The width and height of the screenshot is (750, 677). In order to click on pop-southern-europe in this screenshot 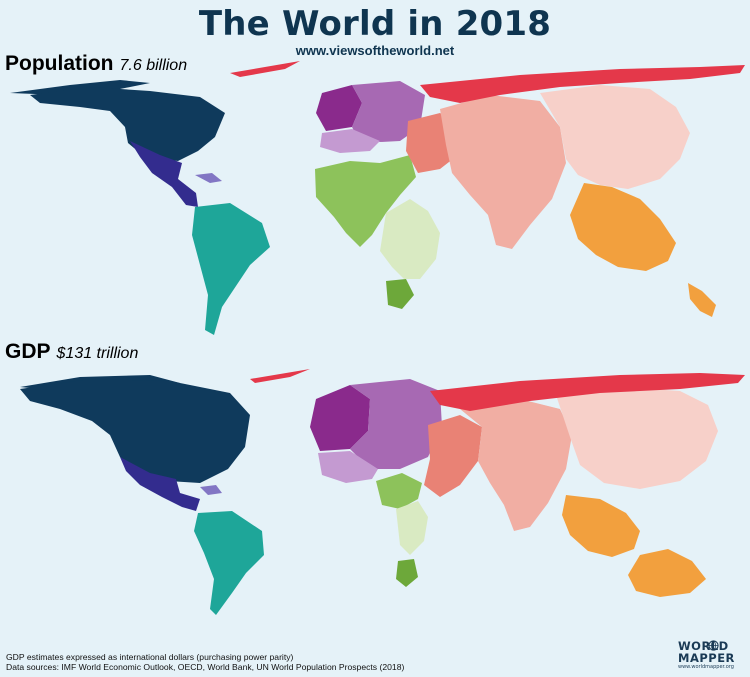, I will do `click(350, 141)`.